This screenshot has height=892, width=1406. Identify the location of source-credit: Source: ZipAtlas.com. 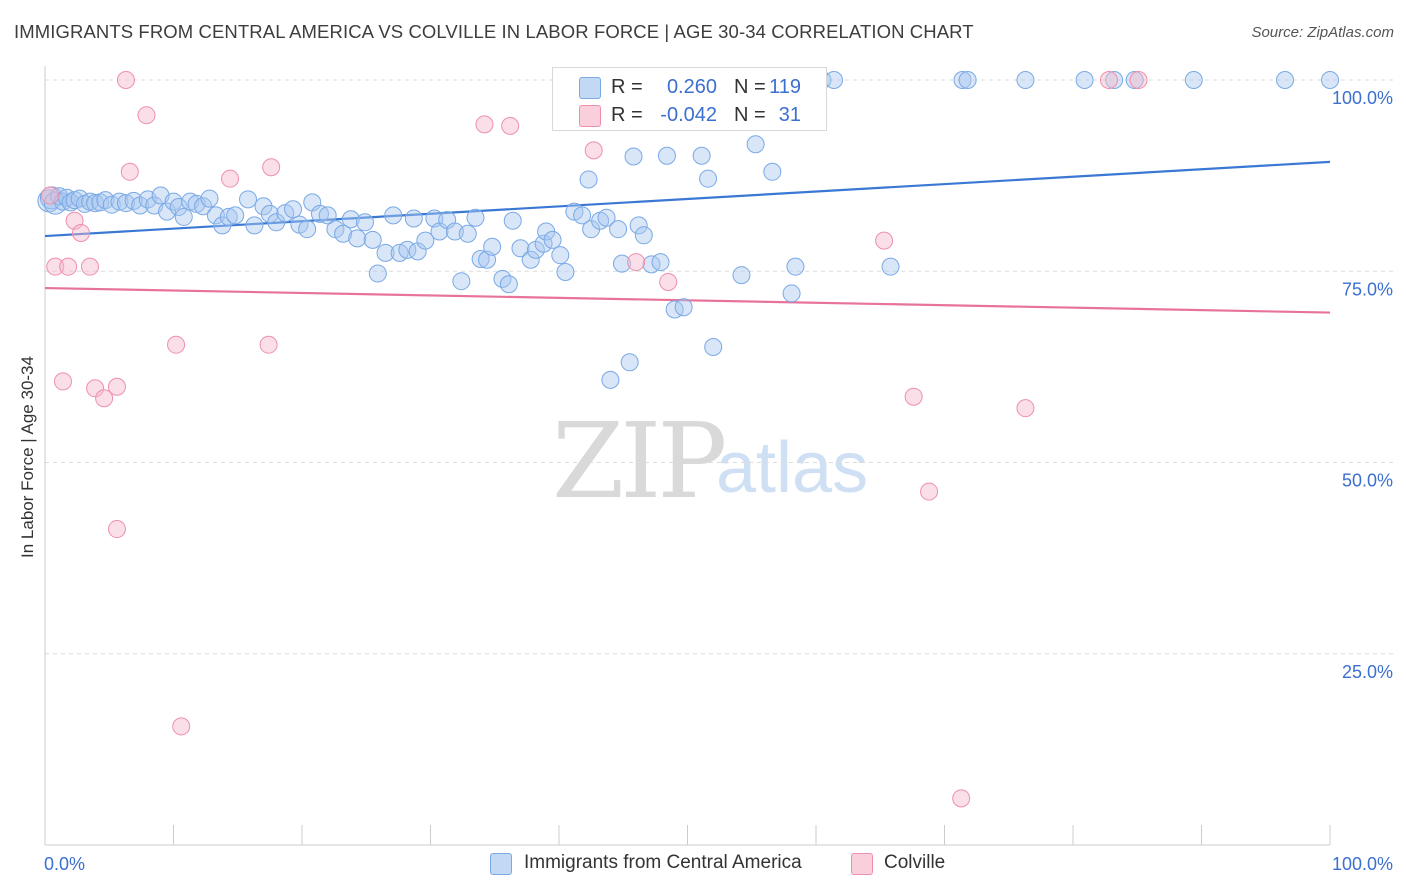
(1322, 32).